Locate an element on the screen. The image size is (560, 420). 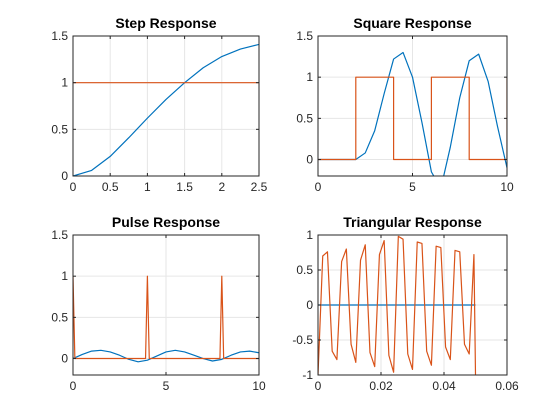
x-tick-label: 1.5 is located at coordinates (184, 187).